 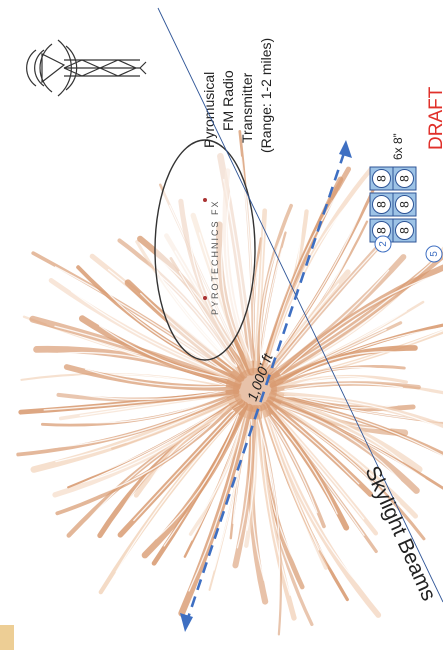 I want to click on company-logo: PYROTECHNICS FX, so click(x=205, y=250).